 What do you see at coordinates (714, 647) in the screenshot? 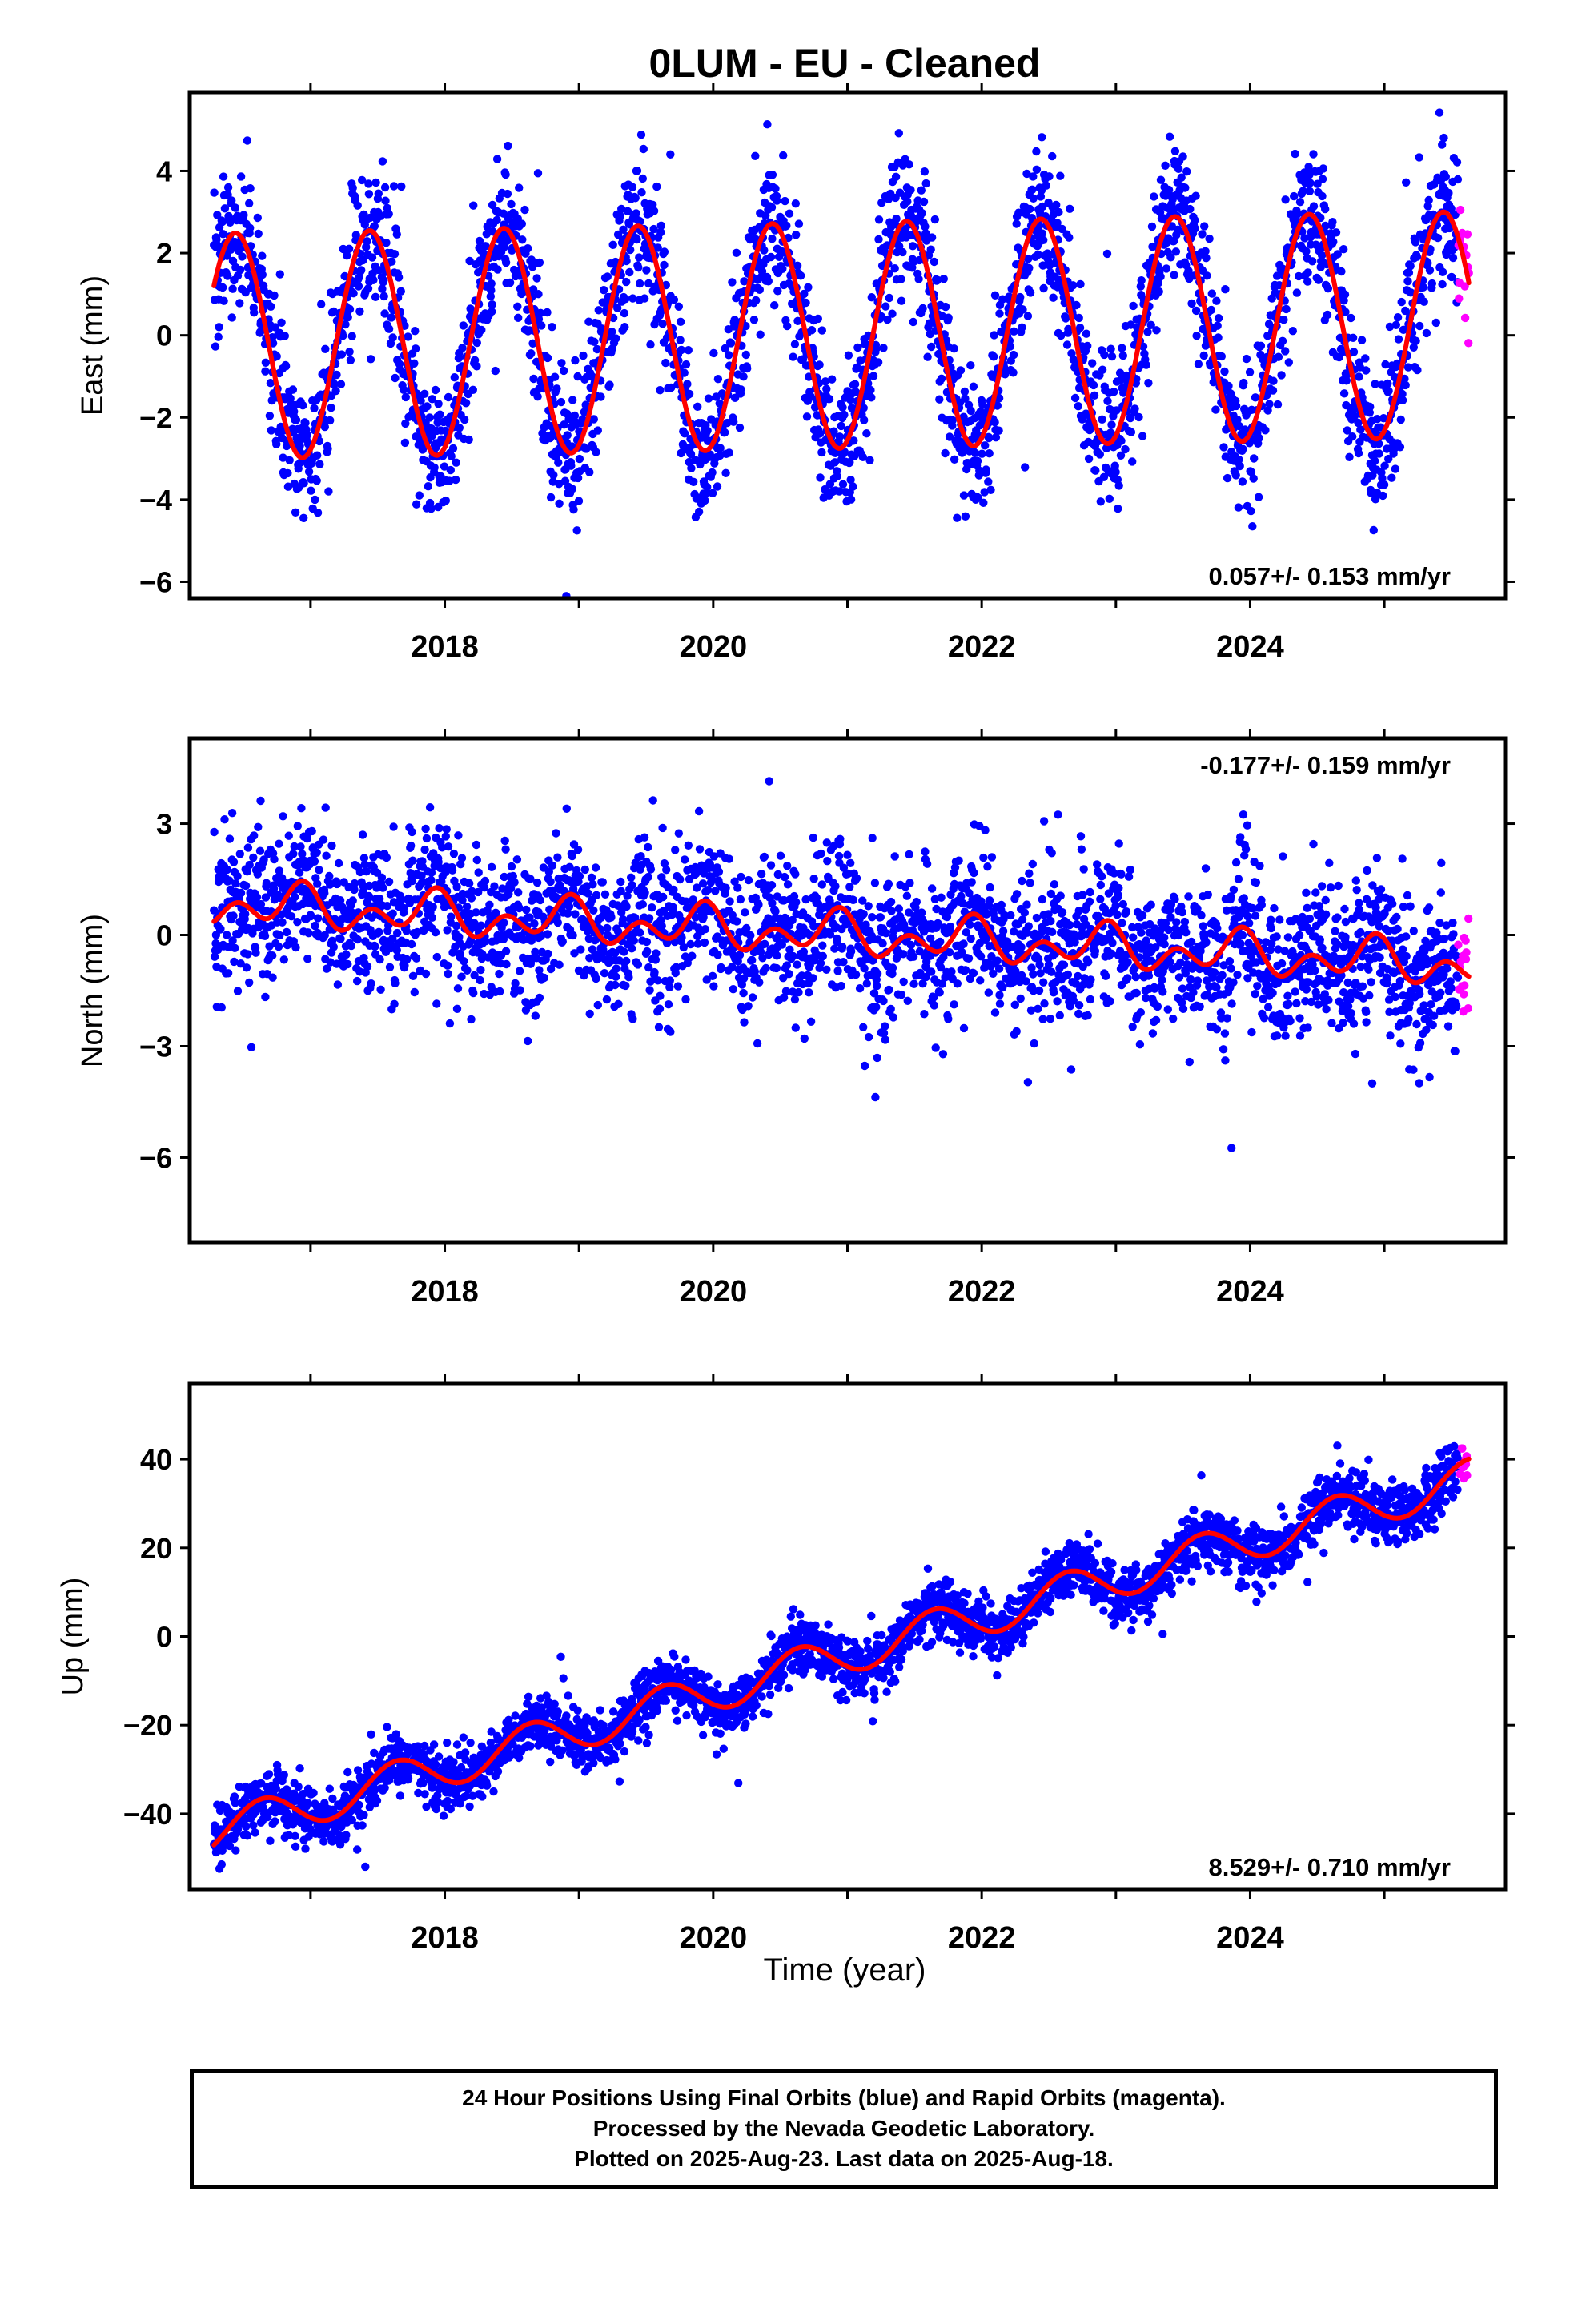
I see `east-x-tick-label: 2020` at bounding box center [714, 647].